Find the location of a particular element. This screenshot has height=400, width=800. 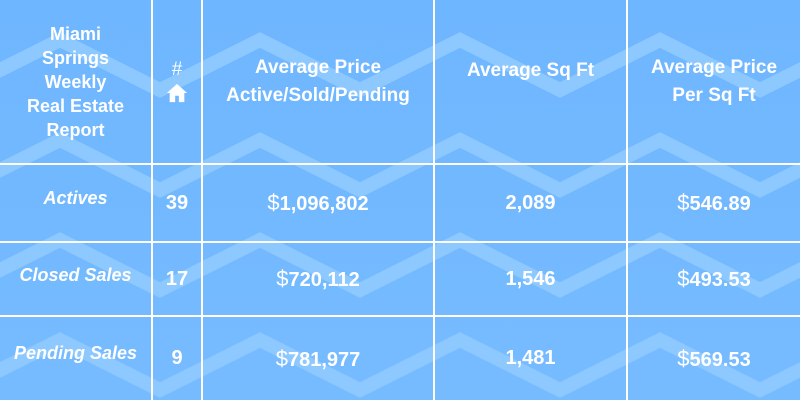

report-title-line: Weekly is located at coordinates (75, 81).